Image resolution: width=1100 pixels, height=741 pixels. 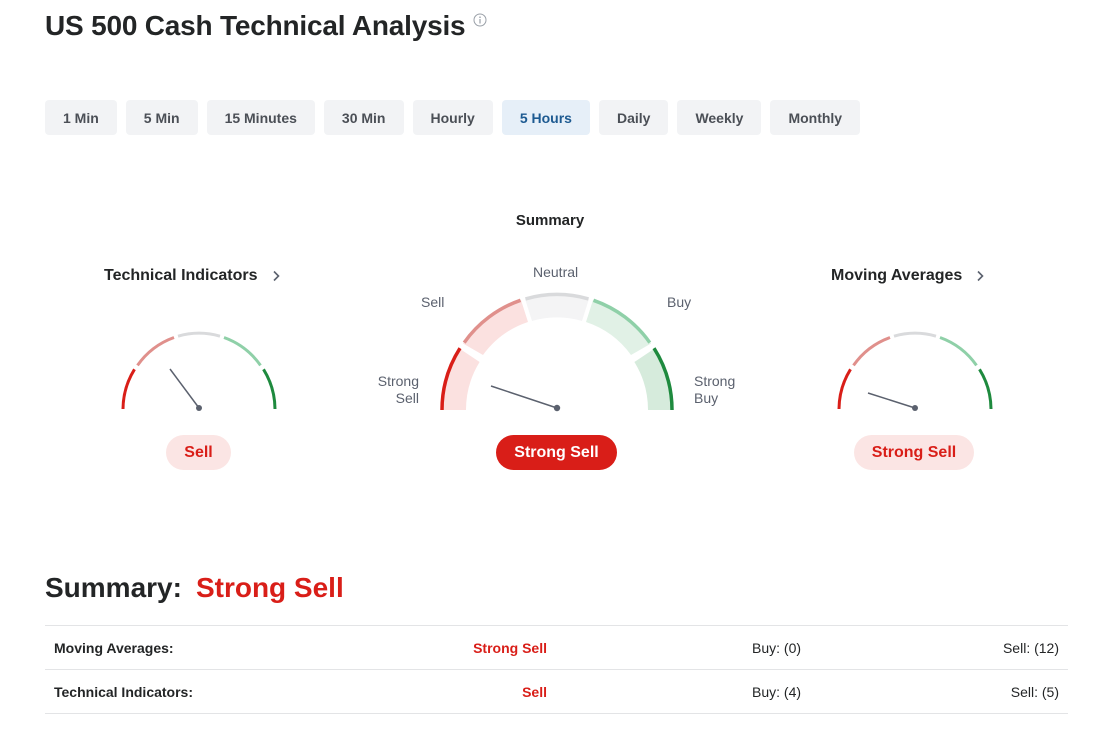 I want to click on gauge-label-strong-sell: Strong Sell, so click(x=397, y=390).